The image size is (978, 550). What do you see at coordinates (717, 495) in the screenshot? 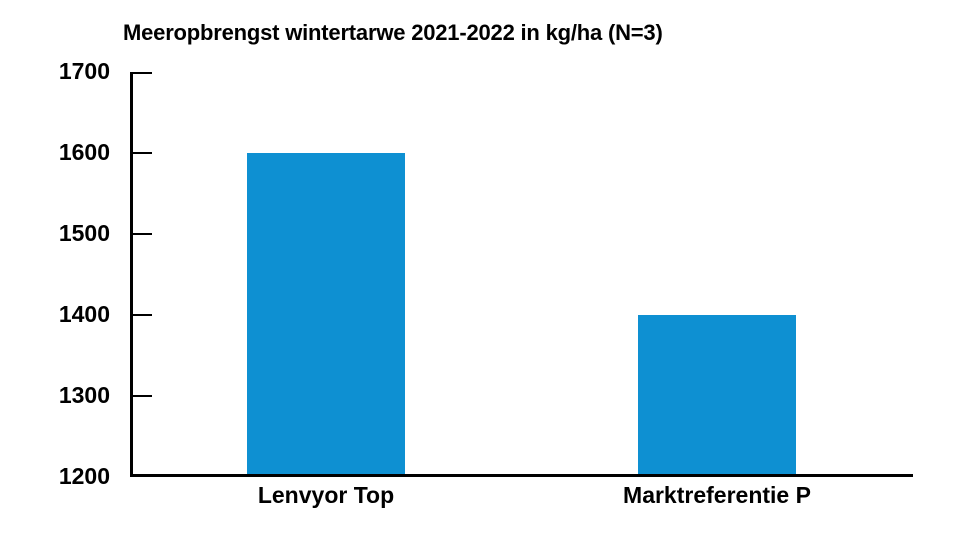
I see `x-axis-label: Marktreferentie P` at bounding box center [717, 495].